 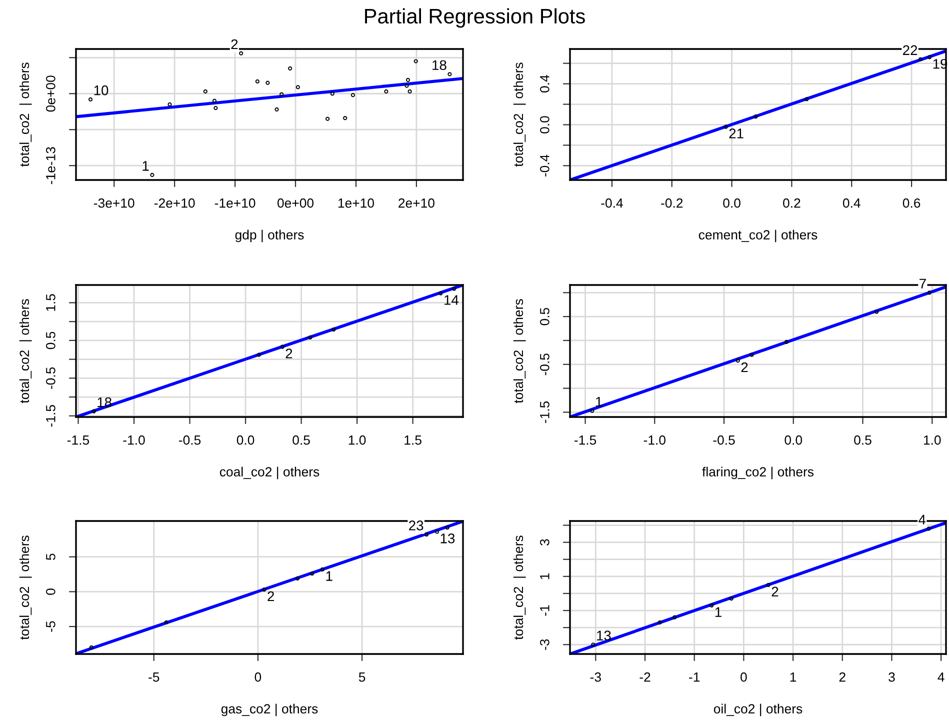 I want to click on x-tick-label: -3, so click(x=595, y=677).